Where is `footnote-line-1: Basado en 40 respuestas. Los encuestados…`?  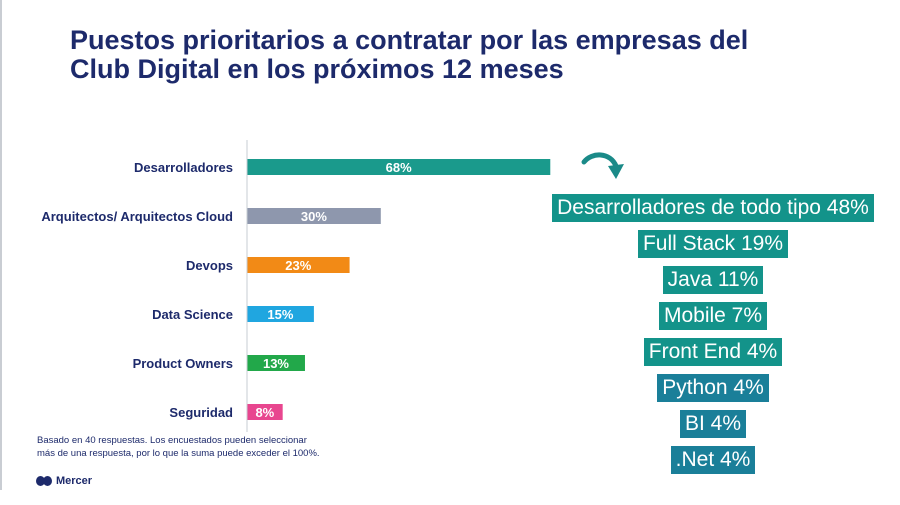 footnote-line-1: Basado en 40 respuestas. Los encuestados… is located at coordinates (172, 440).